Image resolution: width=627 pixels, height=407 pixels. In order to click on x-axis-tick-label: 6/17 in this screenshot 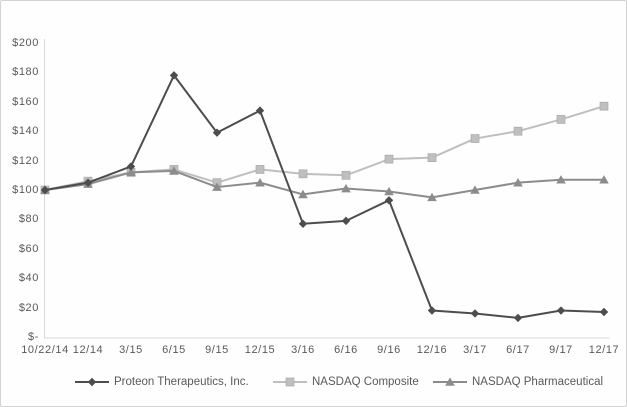, I will do `click(518, 350)`.